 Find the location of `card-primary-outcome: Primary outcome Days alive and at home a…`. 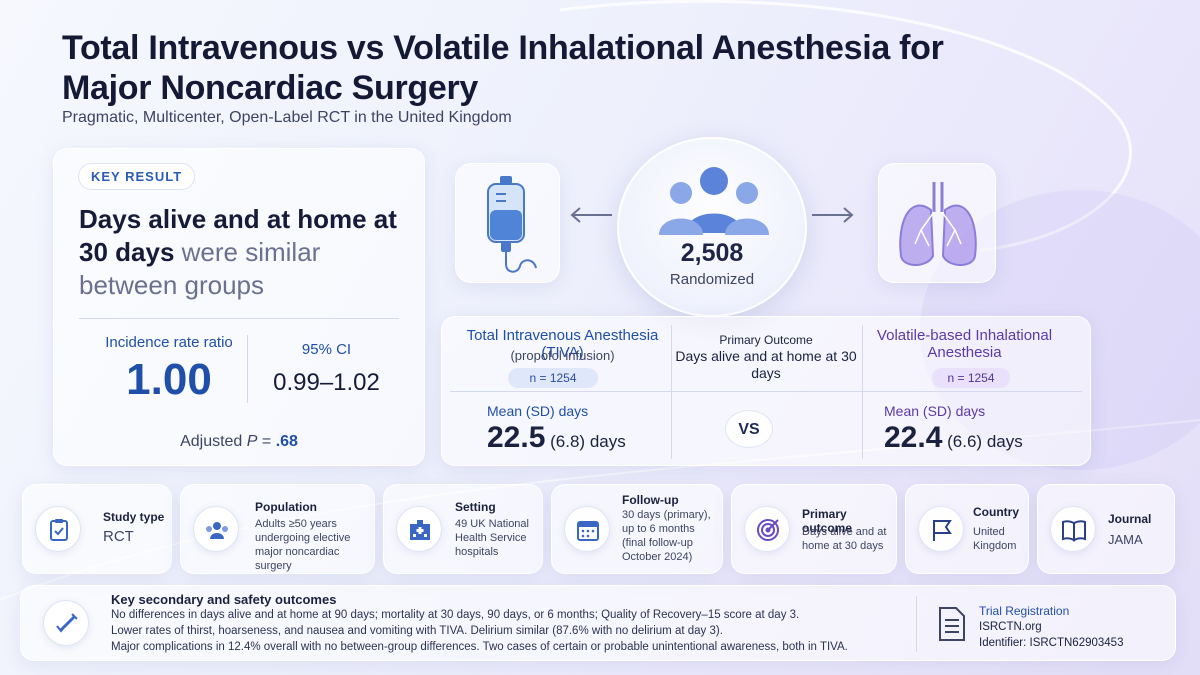

card-primary-outcome: Primary outcome Days alive and at home a… is located at coordinates (814, 529).